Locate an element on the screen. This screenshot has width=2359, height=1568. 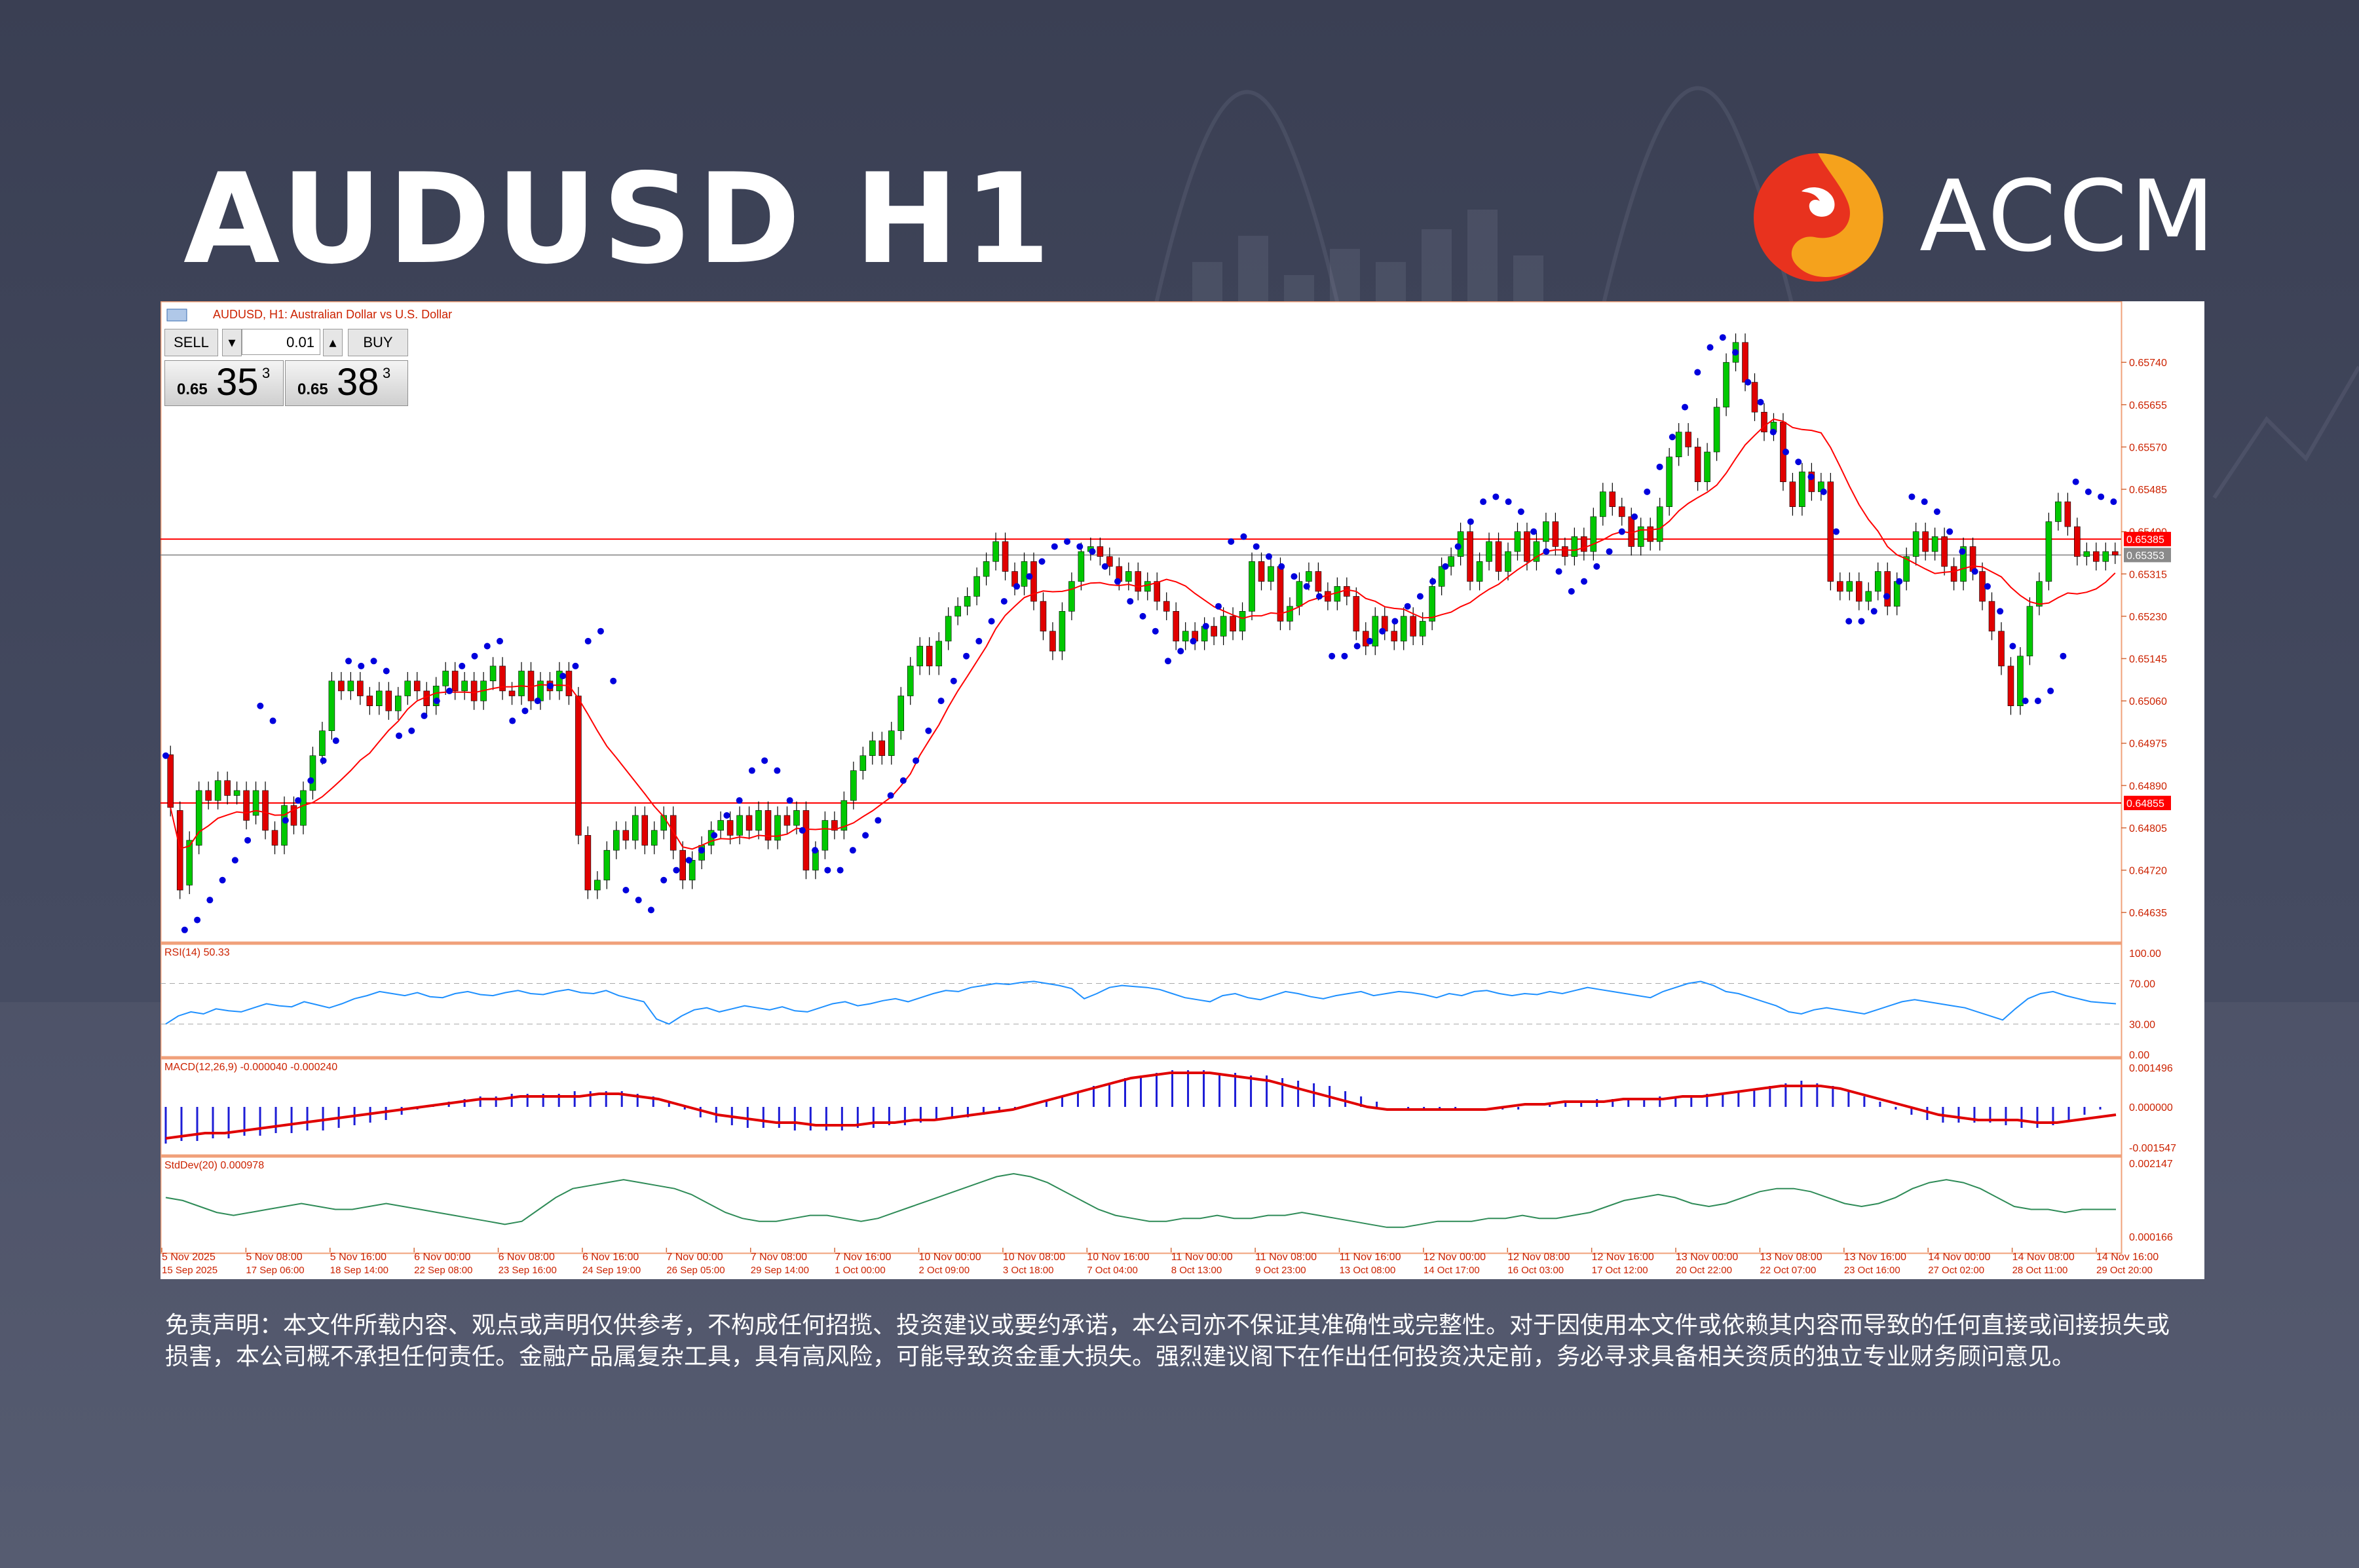
buy-price-button: 0.65 38 3 is located at coordinates (347, 383).